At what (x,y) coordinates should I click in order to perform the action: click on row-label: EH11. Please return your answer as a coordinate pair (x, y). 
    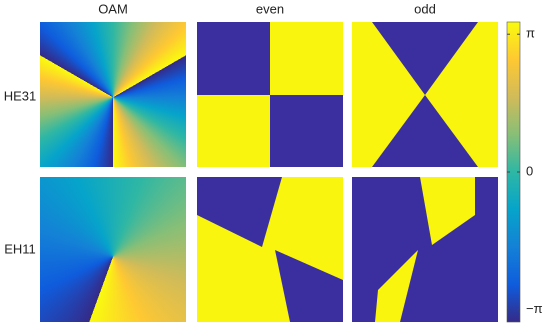
    Looking at the image, I should click on (20, 248).